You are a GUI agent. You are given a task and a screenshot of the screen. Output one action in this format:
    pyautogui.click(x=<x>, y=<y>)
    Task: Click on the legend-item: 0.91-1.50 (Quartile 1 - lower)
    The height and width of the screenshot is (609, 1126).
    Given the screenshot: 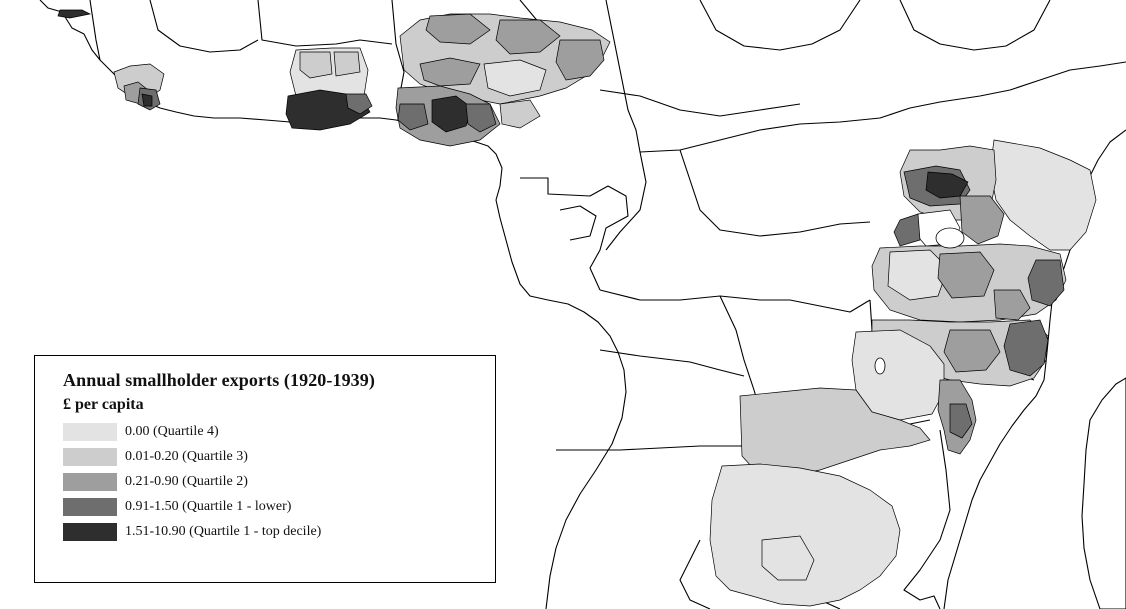 What is the action you would take?
    pyautogui.click(x=279, y=507)
    